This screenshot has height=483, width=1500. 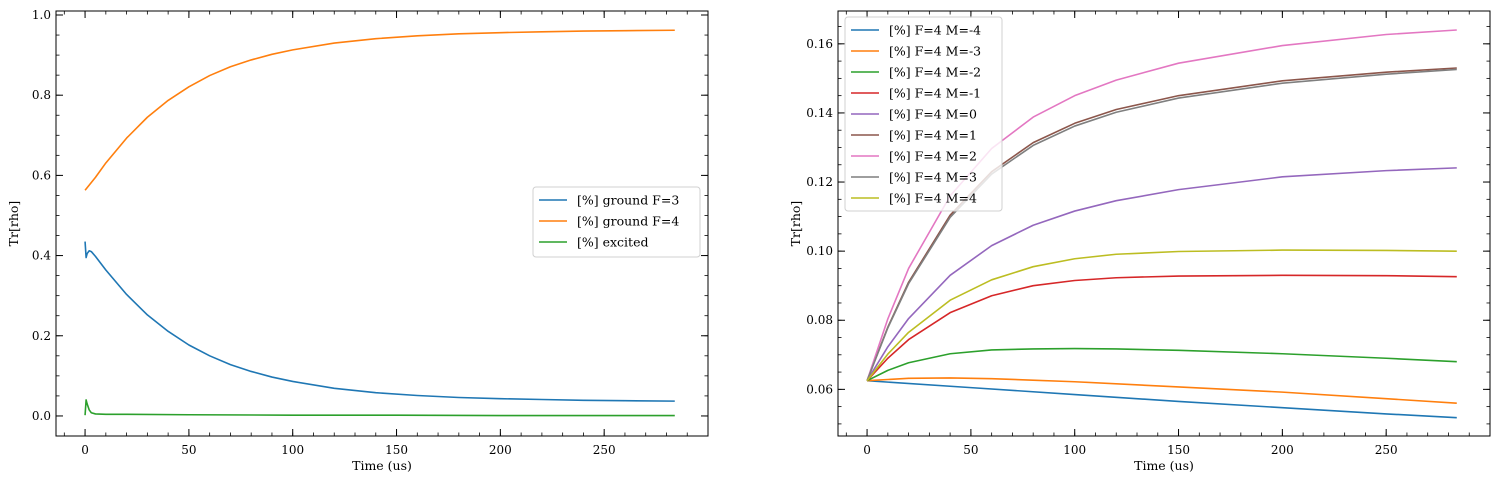 I want to click on legend: [%] ground F=3 [%] ground F=4 [%] excited, so click(x=616, y=222).